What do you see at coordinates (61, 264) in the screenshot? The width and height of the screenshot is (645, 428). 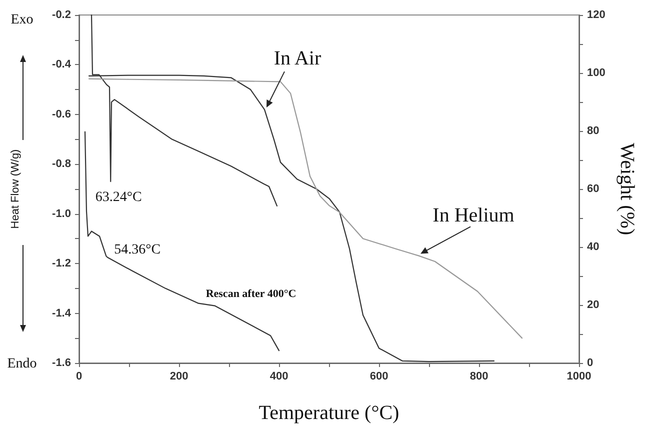 I see `y-tick-label: -1.2` at bounding box center [61, 264].